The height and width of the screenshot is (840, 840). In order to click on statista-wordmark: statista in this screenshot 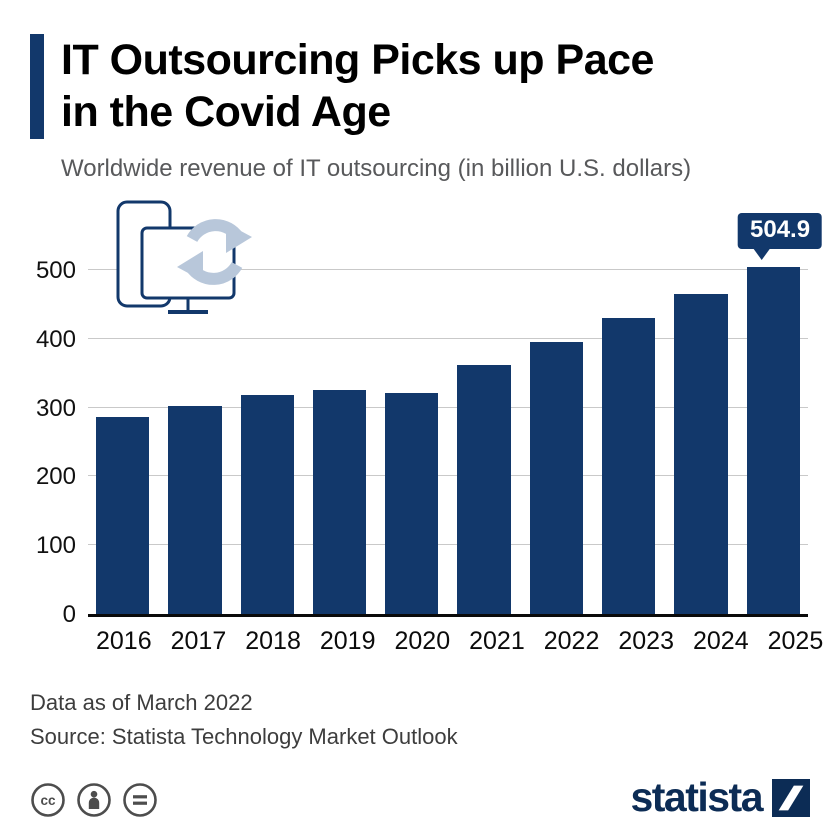, I will do `click(696, 797)`.